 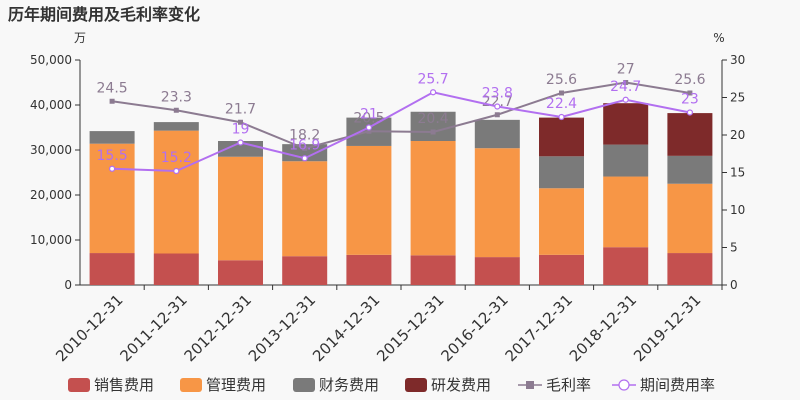 I want to click on legend: 销售费用 管理费用 财务费用 研发费用 毛利率 期间费用率, so click(x=391, y=385).